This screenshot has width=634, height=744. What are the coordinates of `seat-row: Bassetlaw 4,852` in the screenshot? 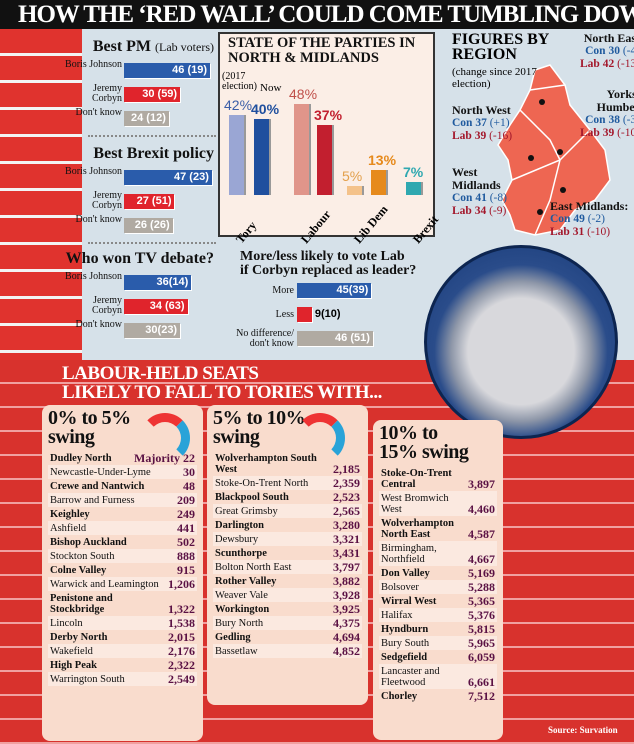 It's located at (287, 651).